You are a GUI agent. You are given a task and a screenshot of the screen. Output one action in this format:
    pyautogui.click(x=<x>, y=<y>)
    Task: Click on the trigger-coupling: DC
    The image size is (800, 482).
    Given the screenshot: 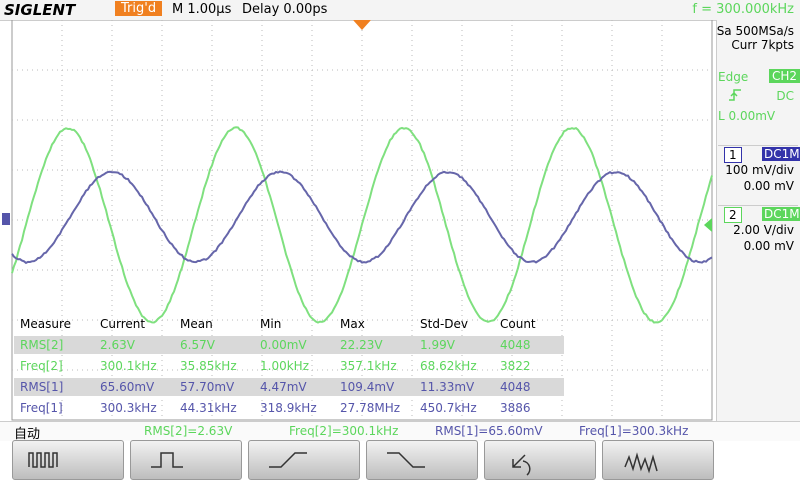 What is the action you would take?
    pyautogui.click(x=785, y=96)
    